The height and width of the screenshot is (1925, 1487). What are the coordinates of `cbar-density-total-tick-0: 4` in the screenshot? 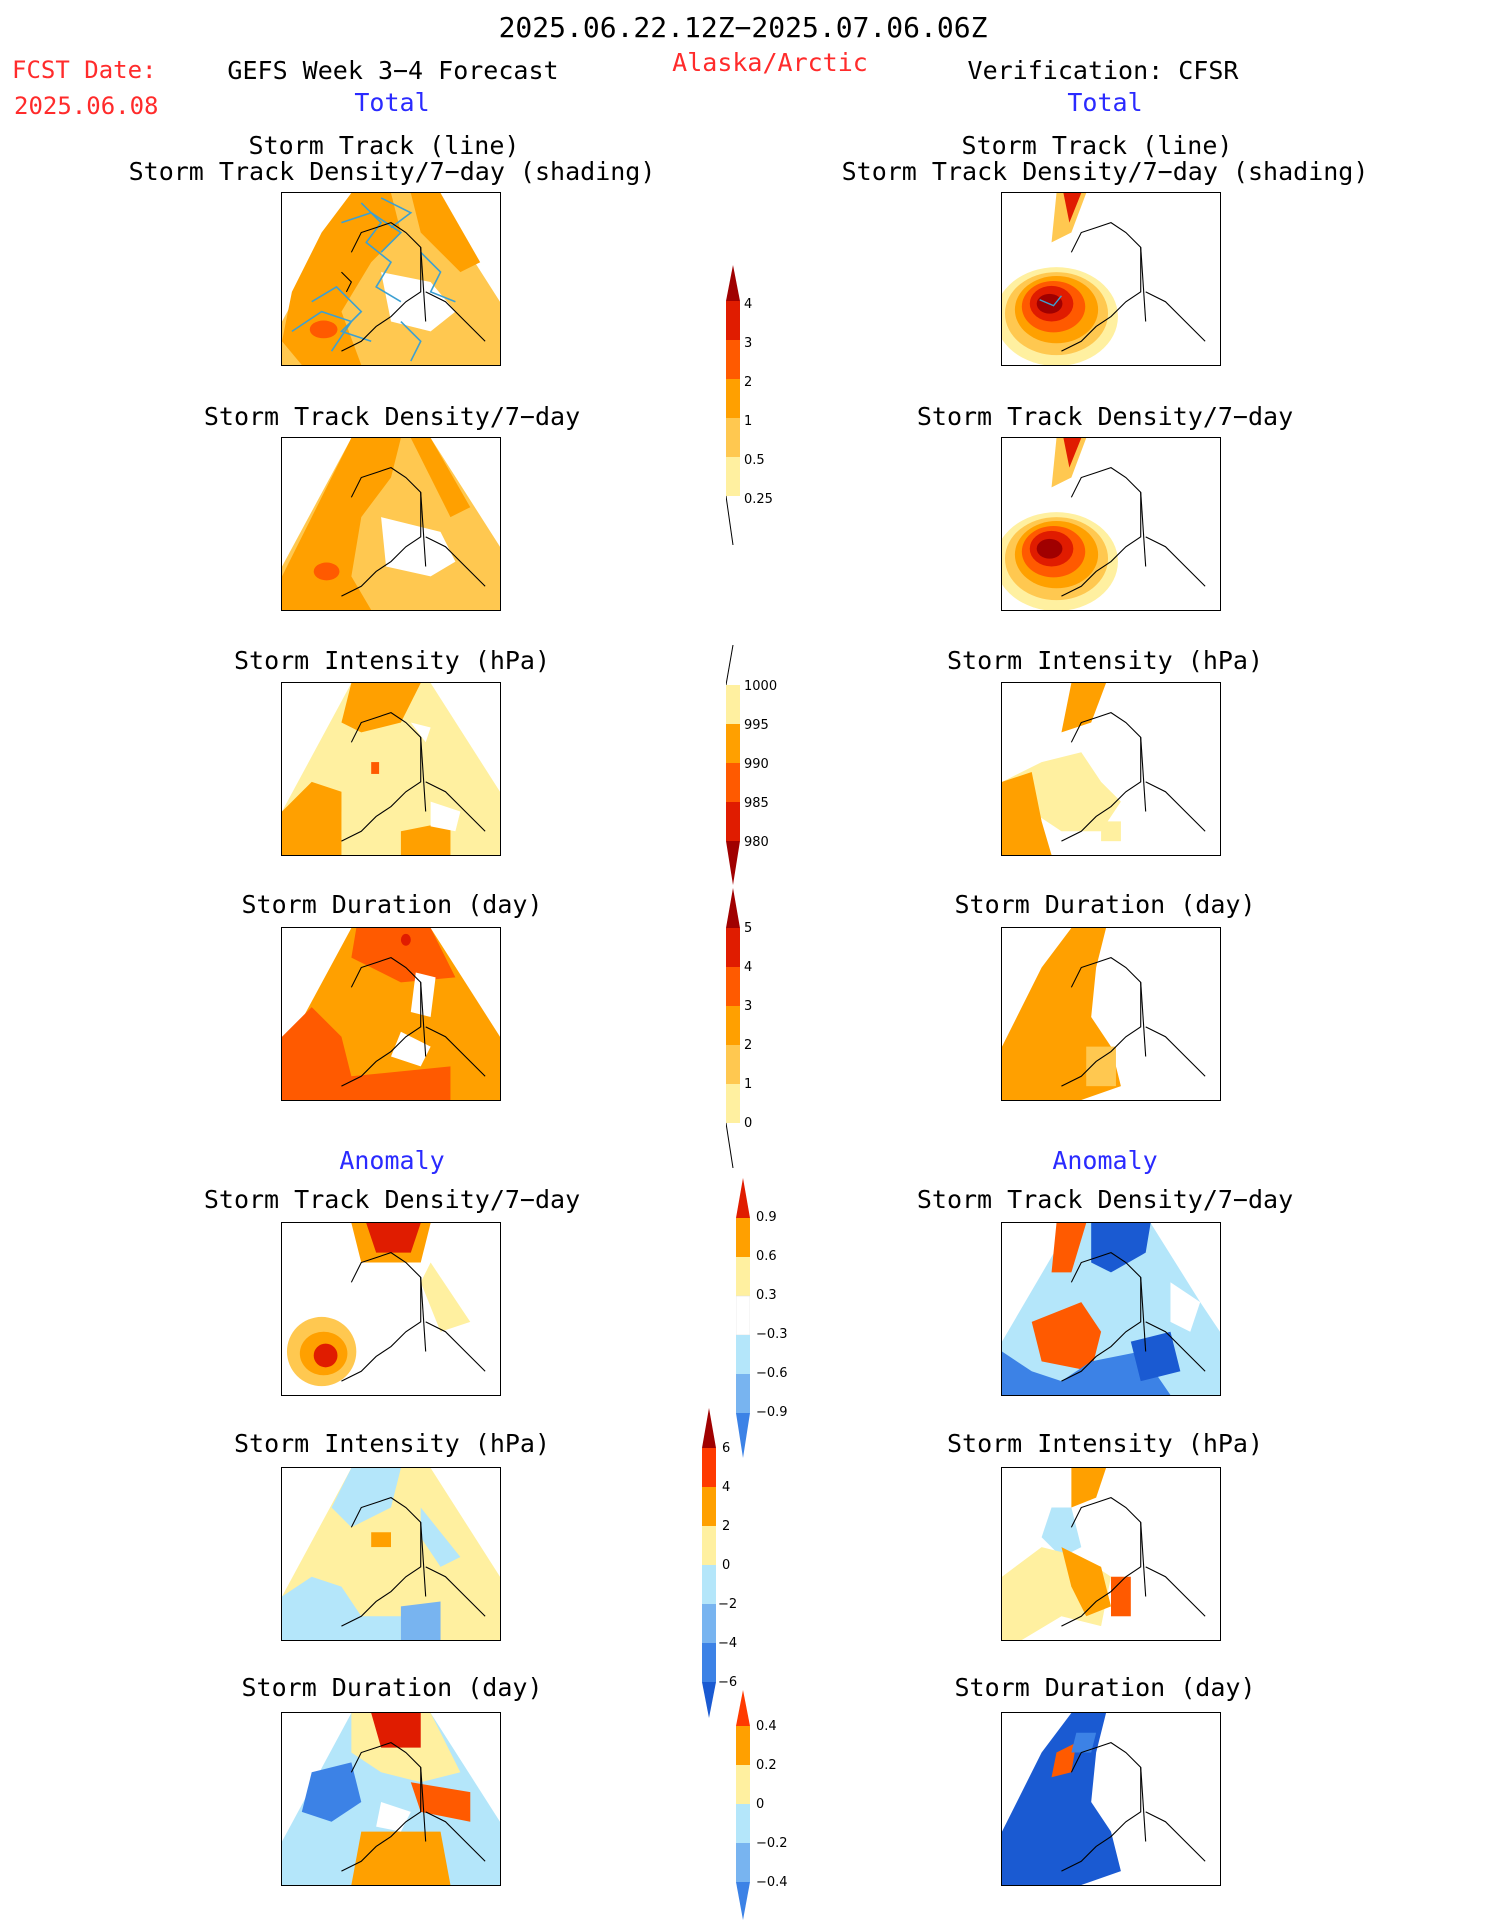 It's located at (748, 304).